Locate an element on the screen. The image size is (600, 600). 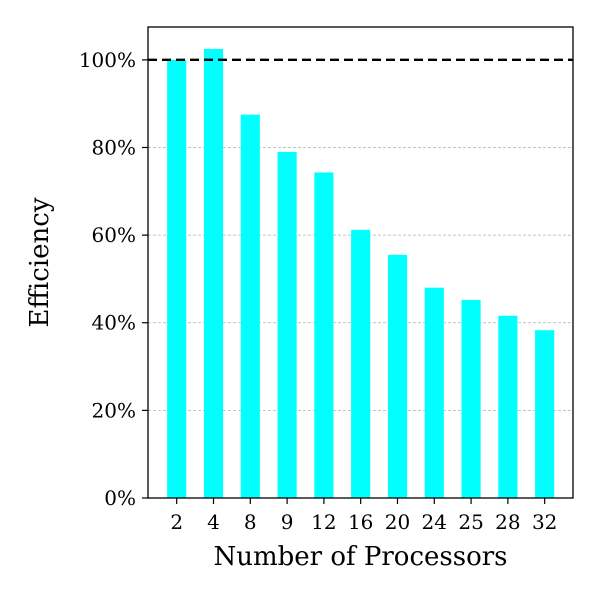
x-tick-label-16: 16 is located at coordinates (360, 522).